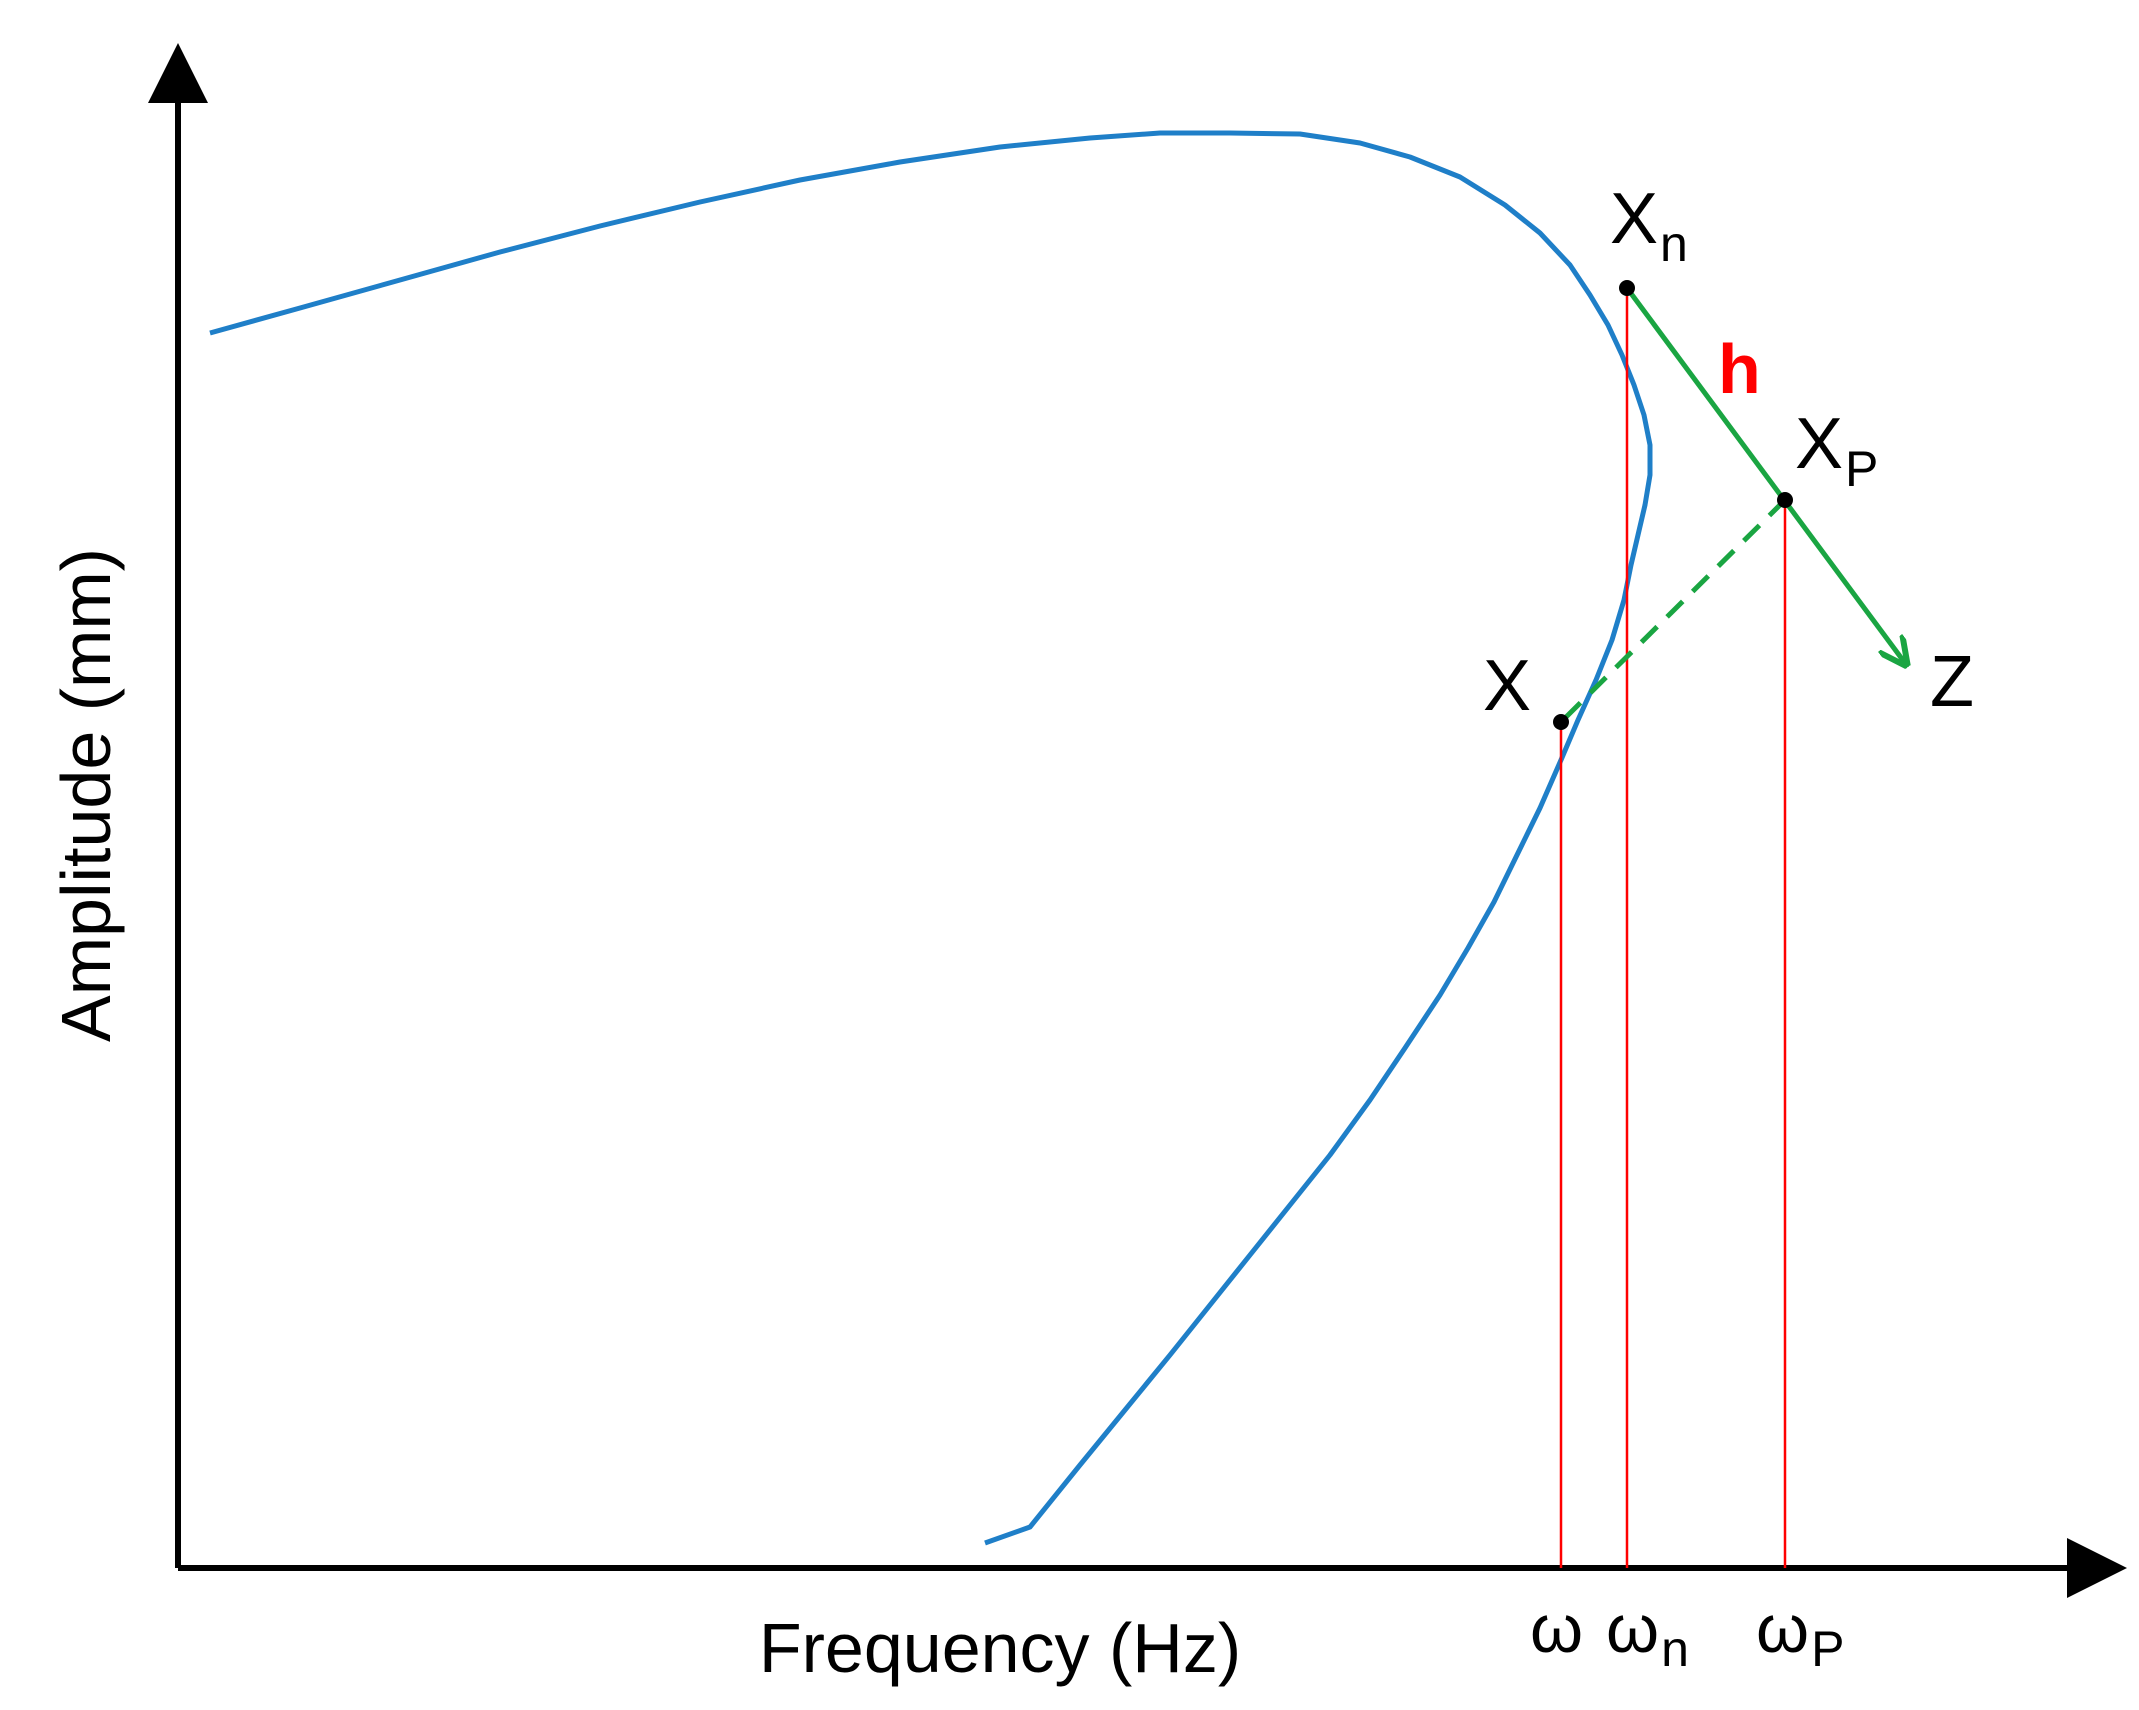 The height and width of the screenshot is (1710, 2139). I want to click on tangent-predictor, so click(1764, 474).